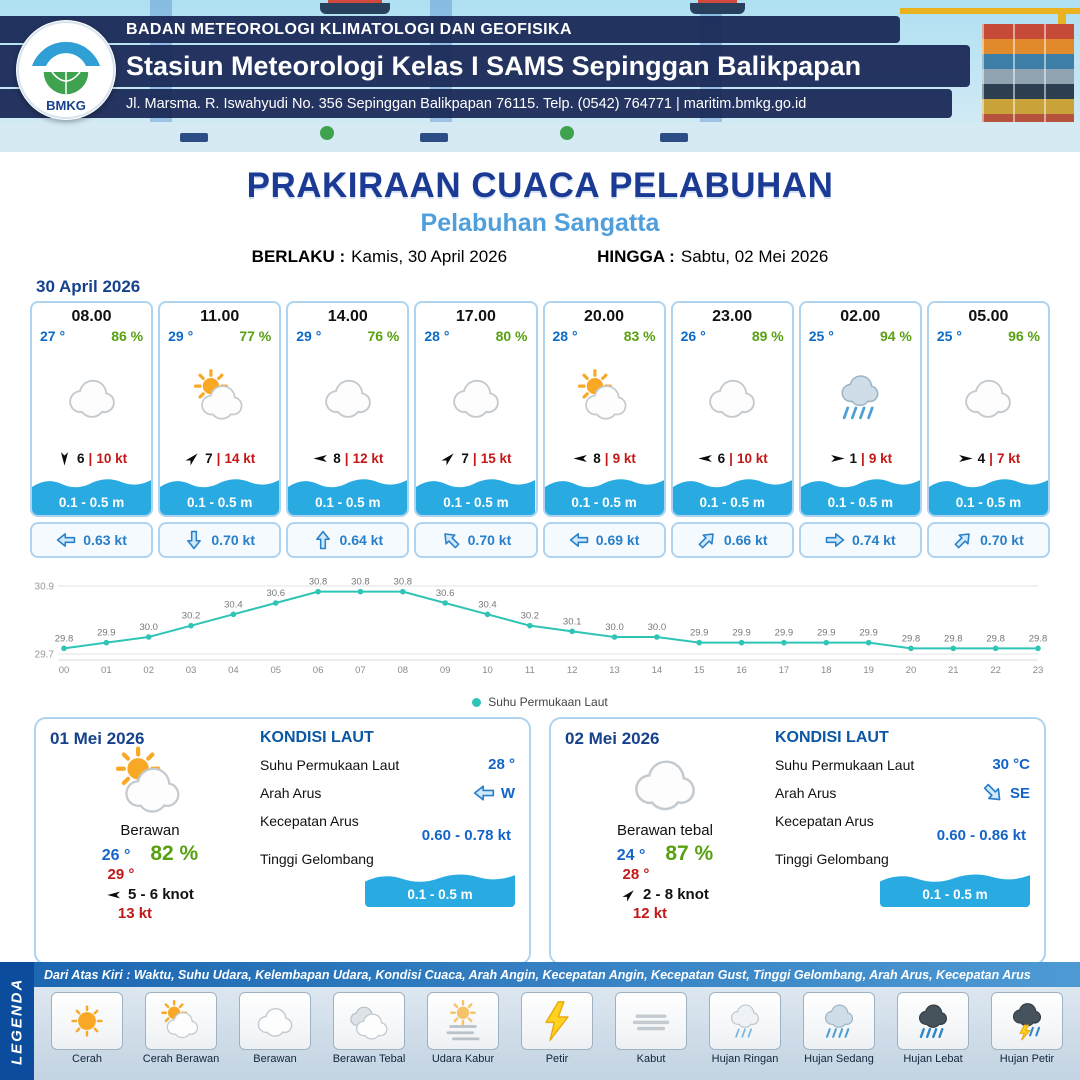 The height and width of the screenshot is (1080, 1080). What do you see at coordinates (752, 458) in the screenshot?
I see `gust-speed: 10 kt` at bounding box center [752, 458].